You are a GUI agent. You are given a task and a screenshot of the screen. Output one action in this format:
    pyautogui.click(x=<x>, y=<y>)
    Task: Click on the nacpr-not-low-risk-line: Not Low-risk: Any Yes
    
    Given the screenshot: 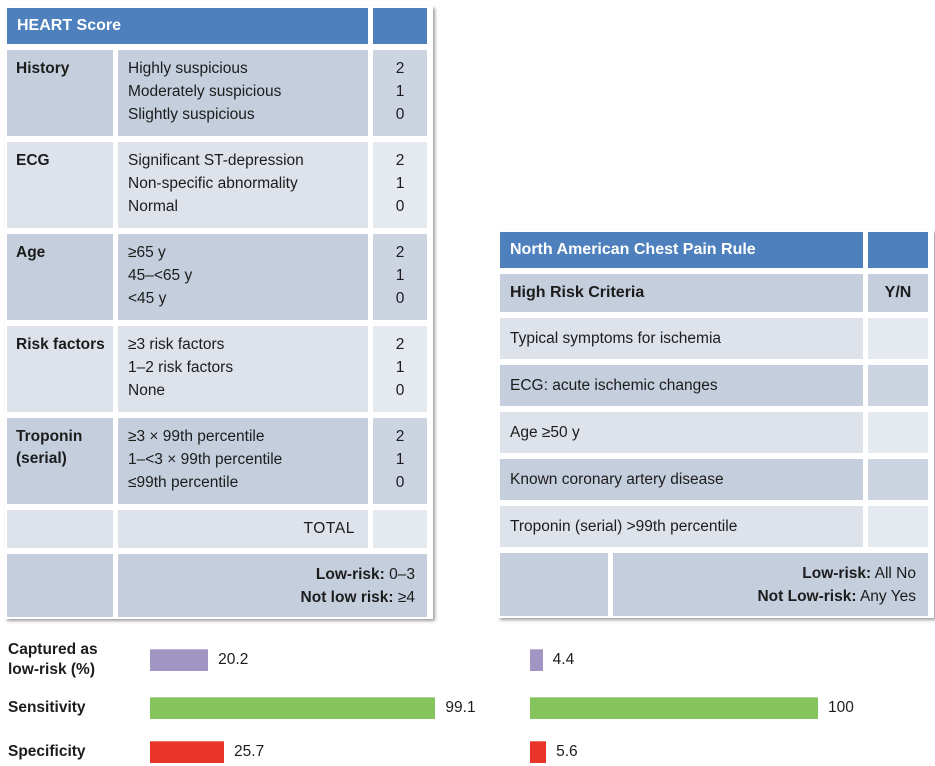 What is the action you would take?
    pyautogui.click(x=836, y=596)
    